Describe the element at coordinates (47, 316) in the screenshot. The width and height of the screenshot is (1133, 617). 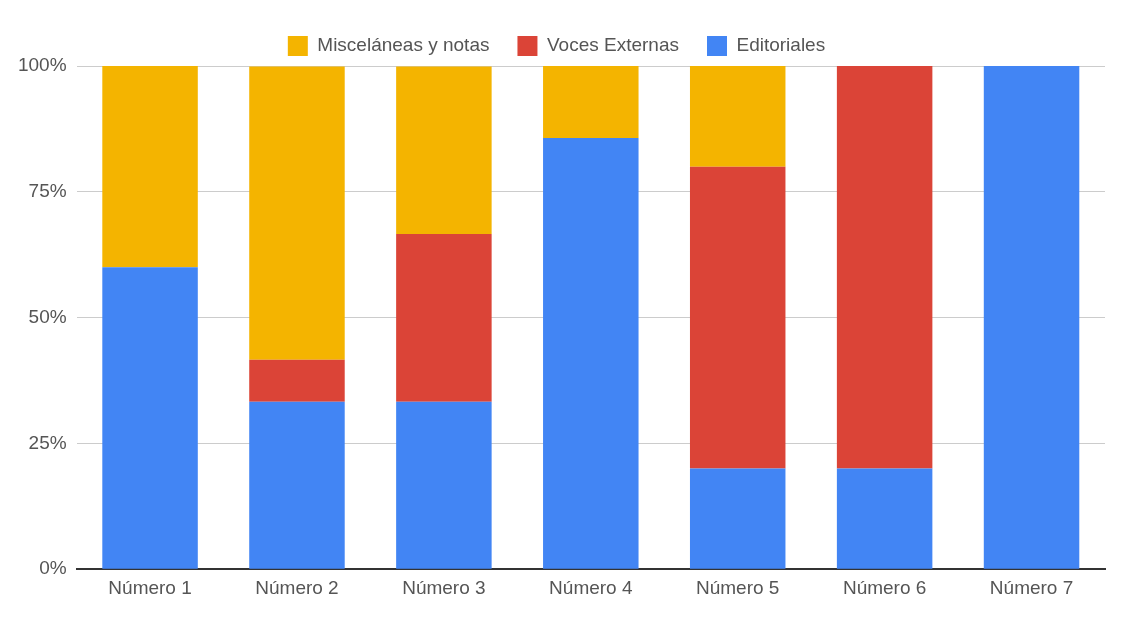
I see `y-tick-label: 50%` at that location.